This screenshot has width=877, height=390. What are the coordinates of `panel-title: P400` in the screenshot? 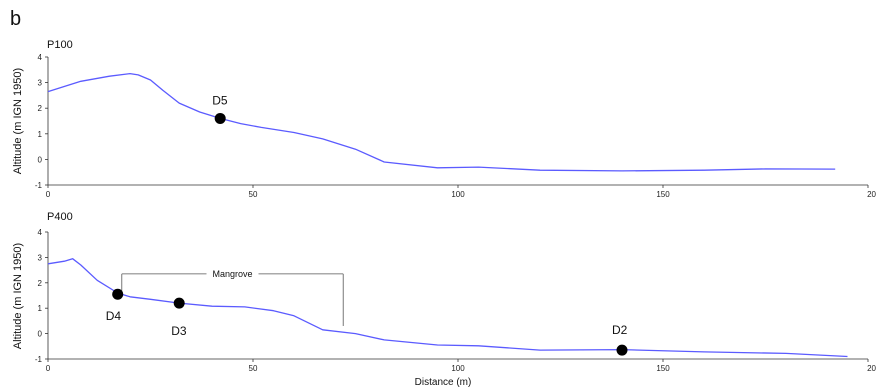 It's located at (60, 217).